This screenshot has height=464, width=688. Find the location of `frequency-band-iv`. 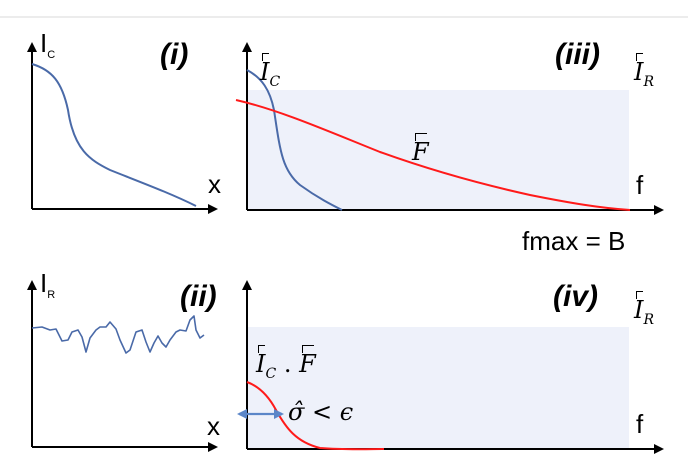

frequency-band-iv is located at coordinates (438, 388).